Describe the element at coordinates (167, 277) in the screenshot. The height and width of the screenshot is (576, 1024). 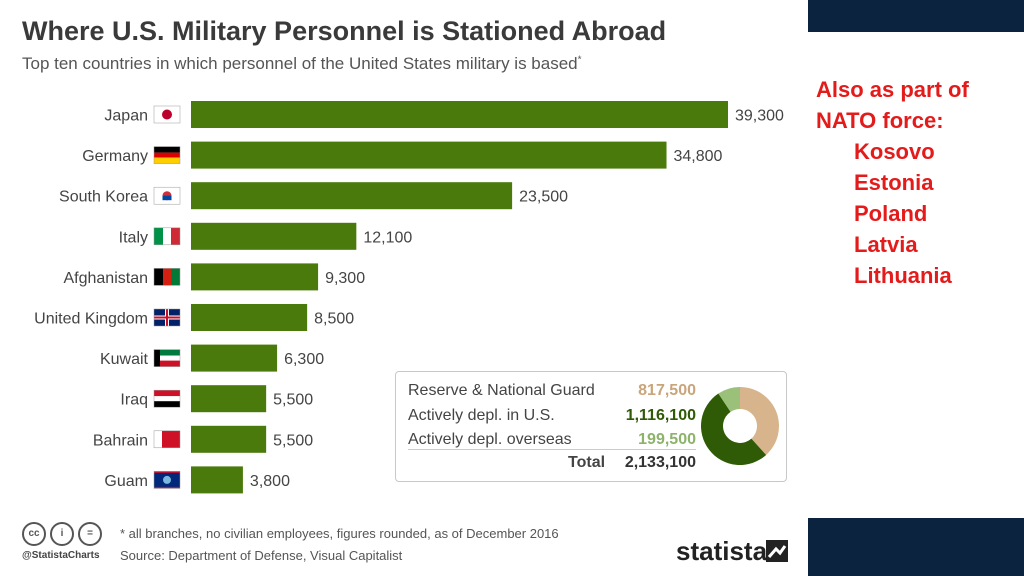
I see `afghanistan-flag-icon` at that location.